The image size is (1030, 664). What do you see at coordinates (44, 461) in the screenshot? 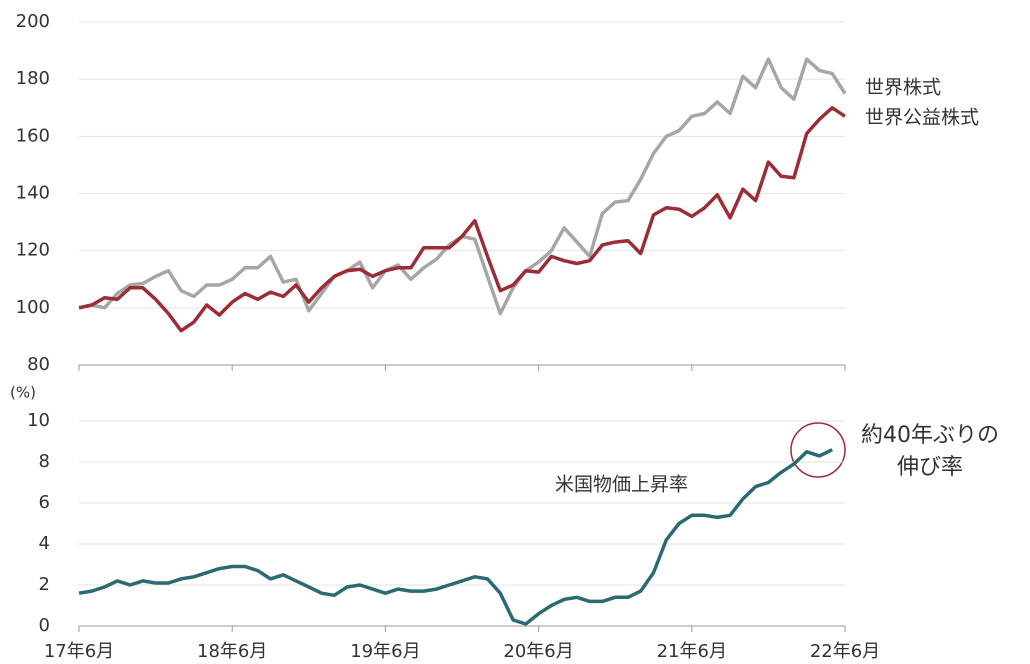
I see `y-tick-label: 8` at bounding box center [44, 461].